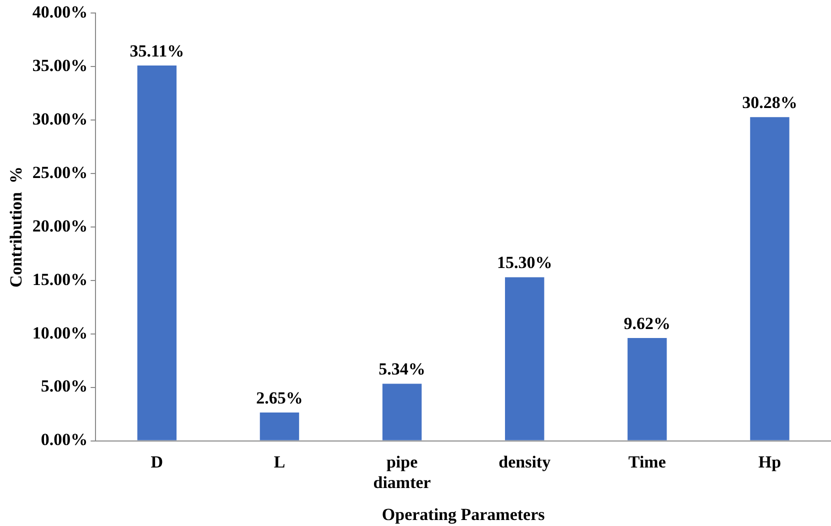 The width and height of the screenshot is (831, 526). Describe the element at coordinates (64, 386) in the screenshot. I see `y-tick-label: 5.00%` at that location.